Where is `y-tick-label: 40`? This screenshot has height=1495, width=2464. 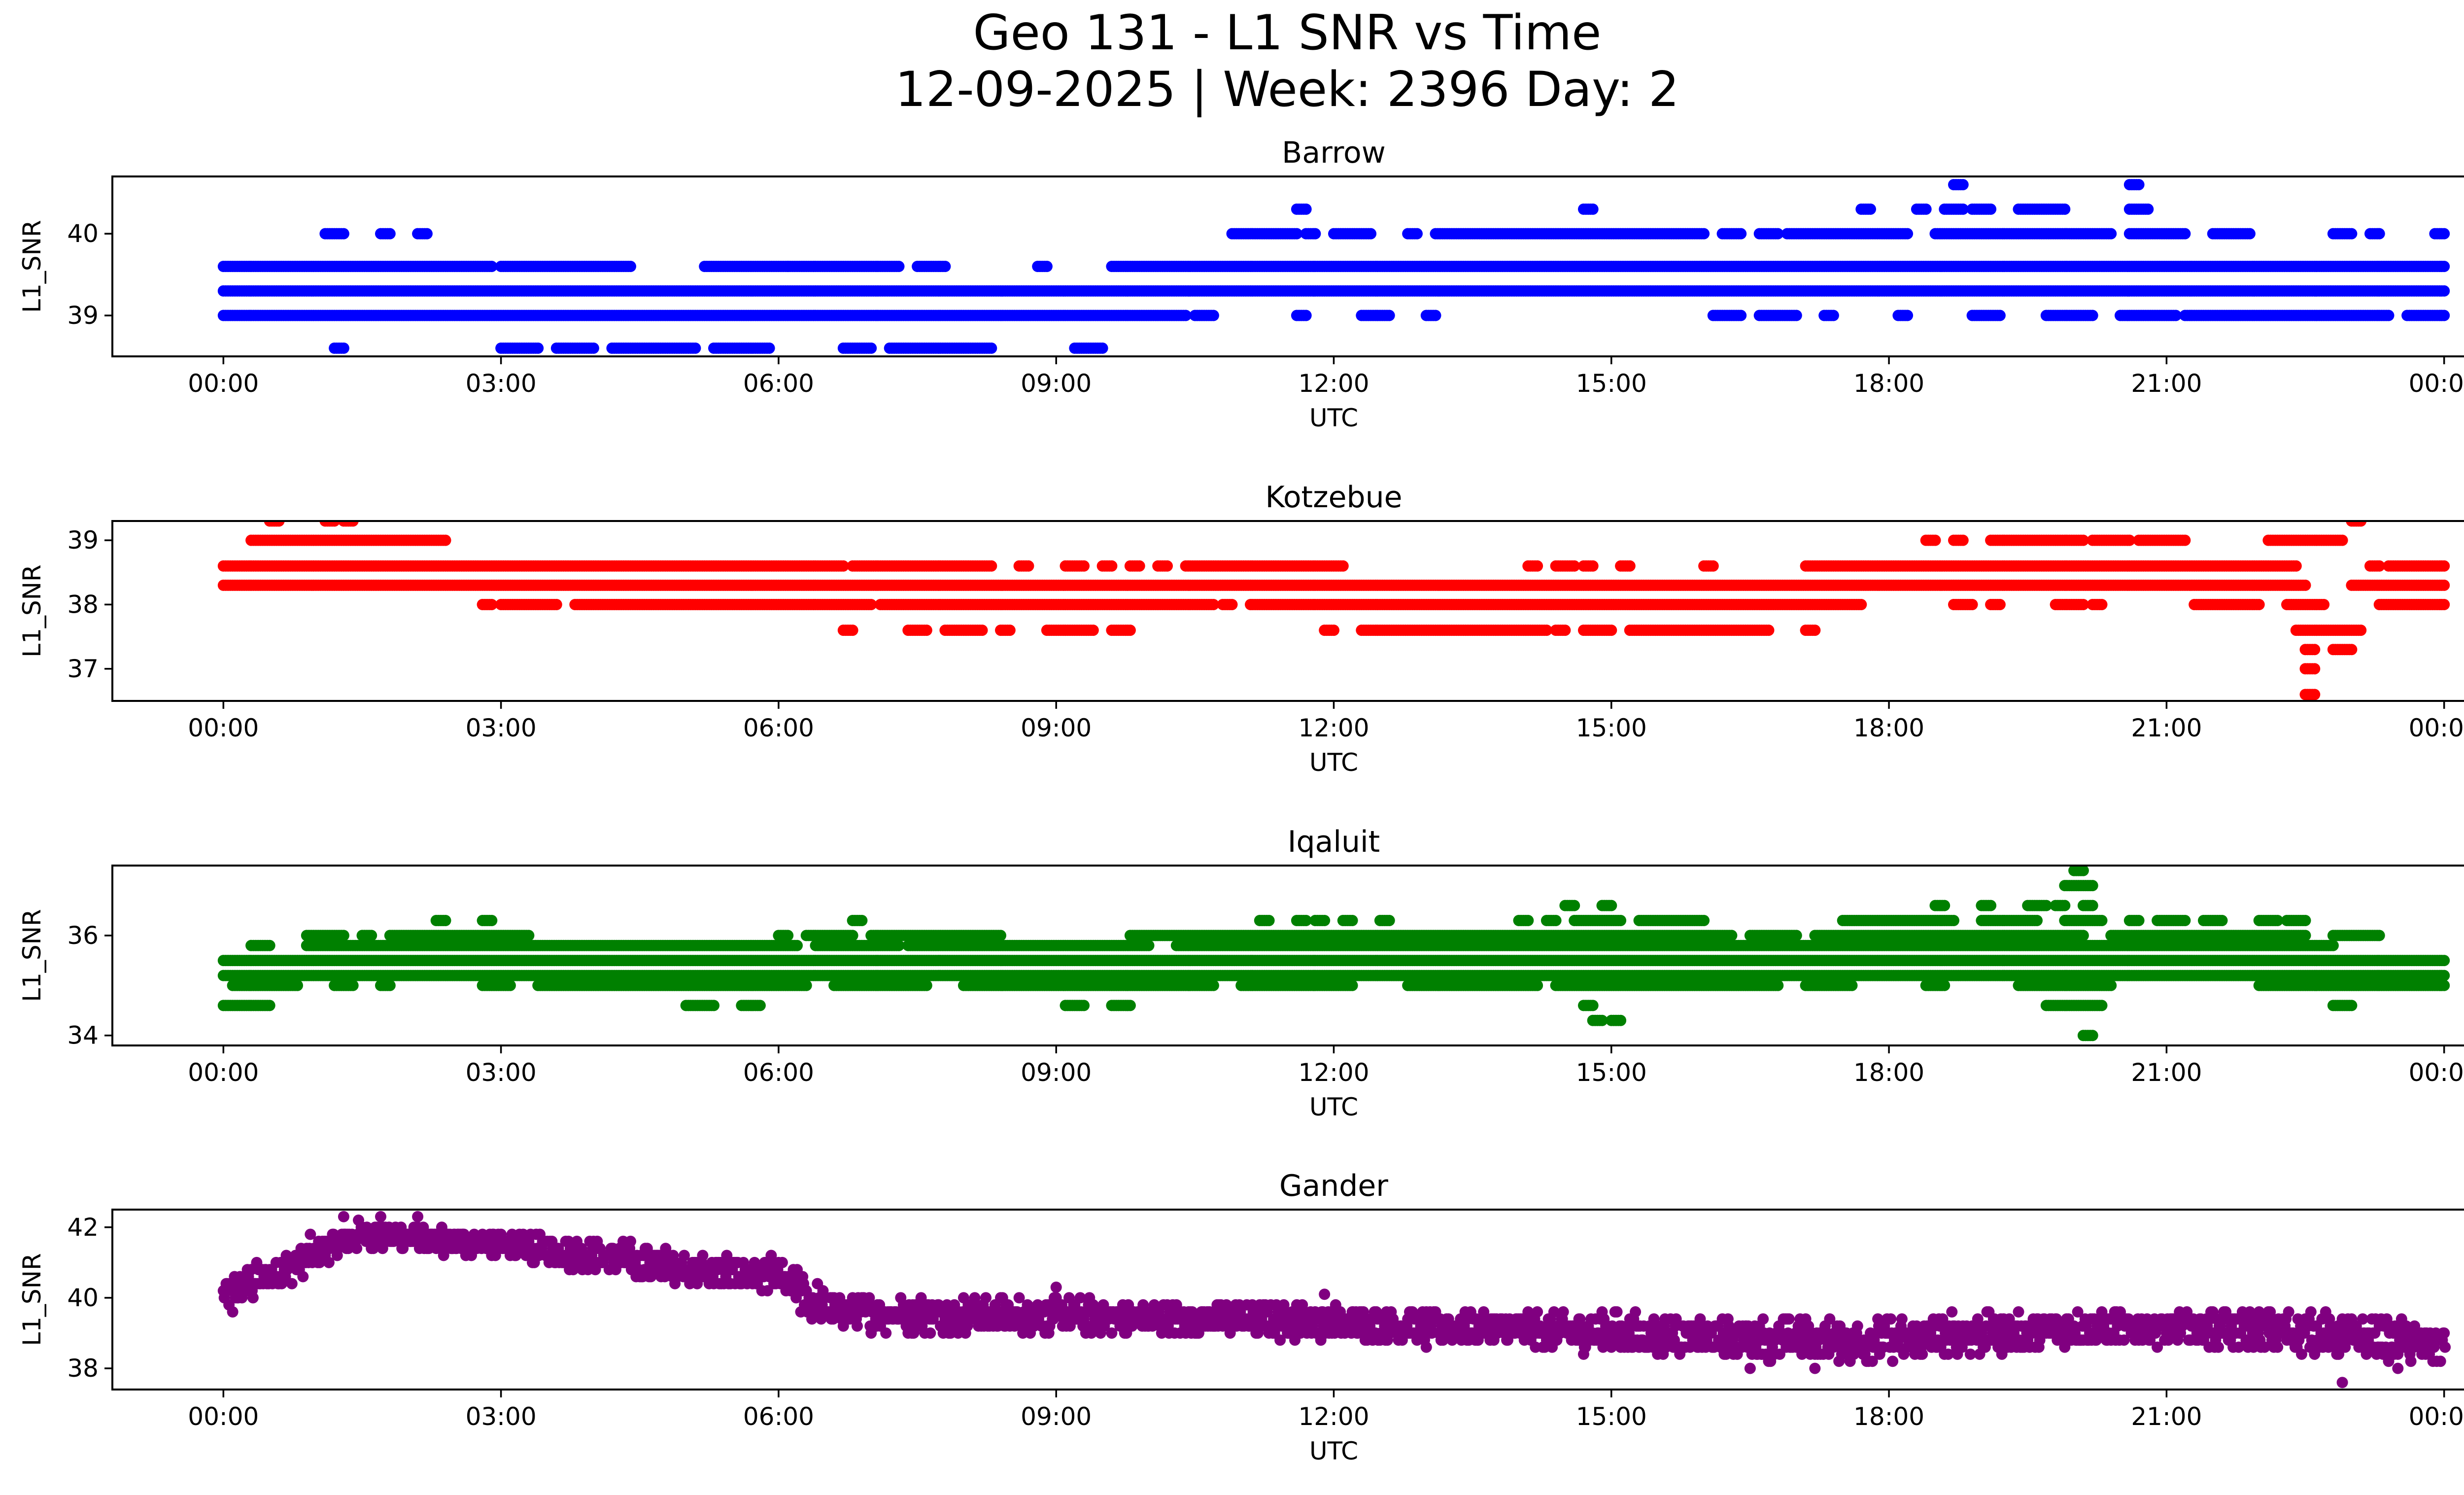
y-tick-label: 40 is located at coordinates (83, 233).